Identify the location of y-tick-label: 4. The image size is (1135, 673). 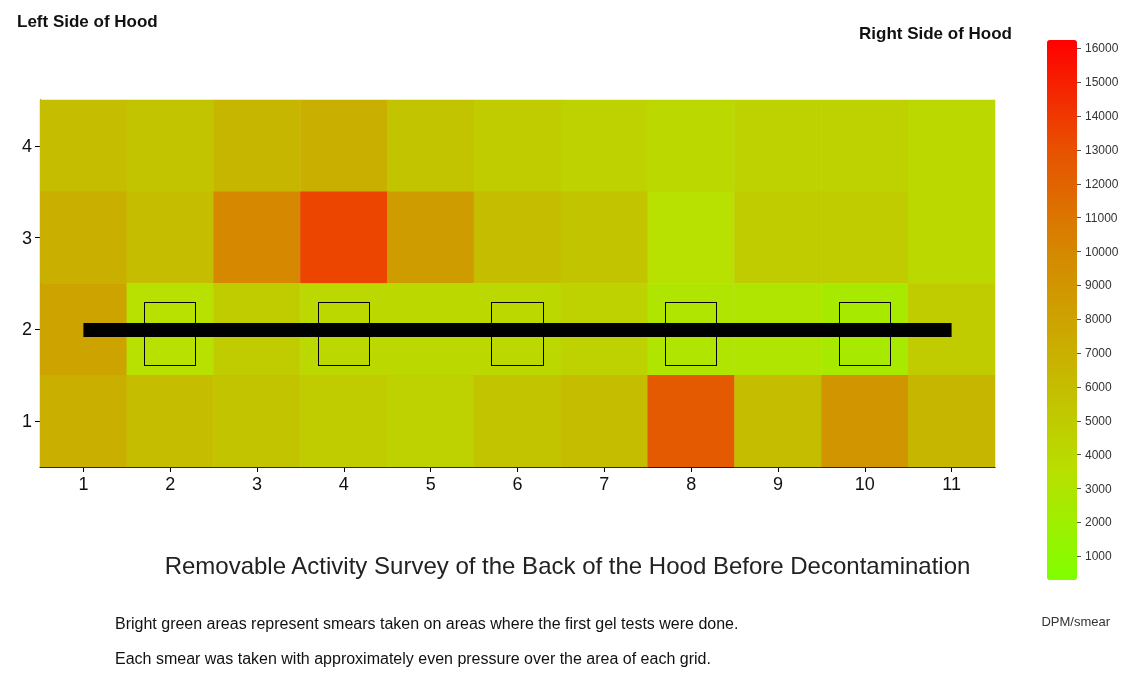
(26, 145).